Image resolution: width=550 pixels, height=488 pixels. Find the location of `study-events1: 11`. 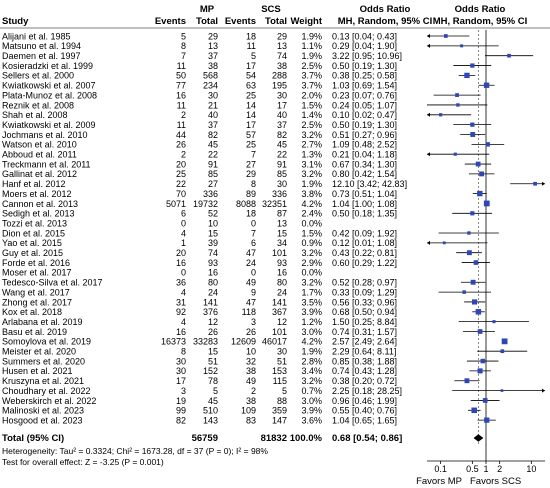

study-events1: 11 is located at coordinates (181, 66).